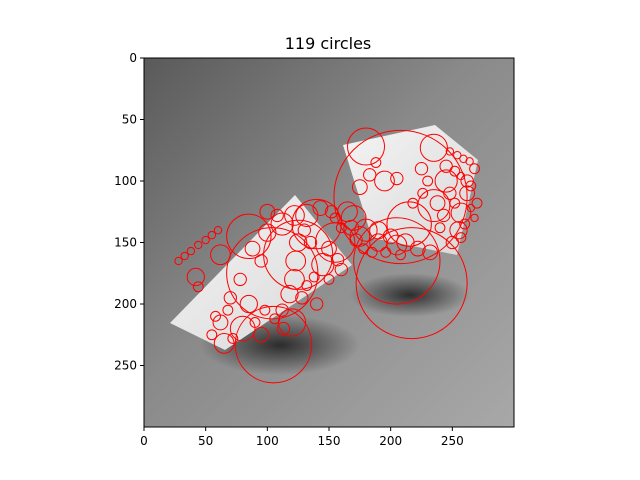  Describe the element at coordinates (129, 212) in the screenshot. I see `y-axis: 0 50 100 150 200 250` at that location.